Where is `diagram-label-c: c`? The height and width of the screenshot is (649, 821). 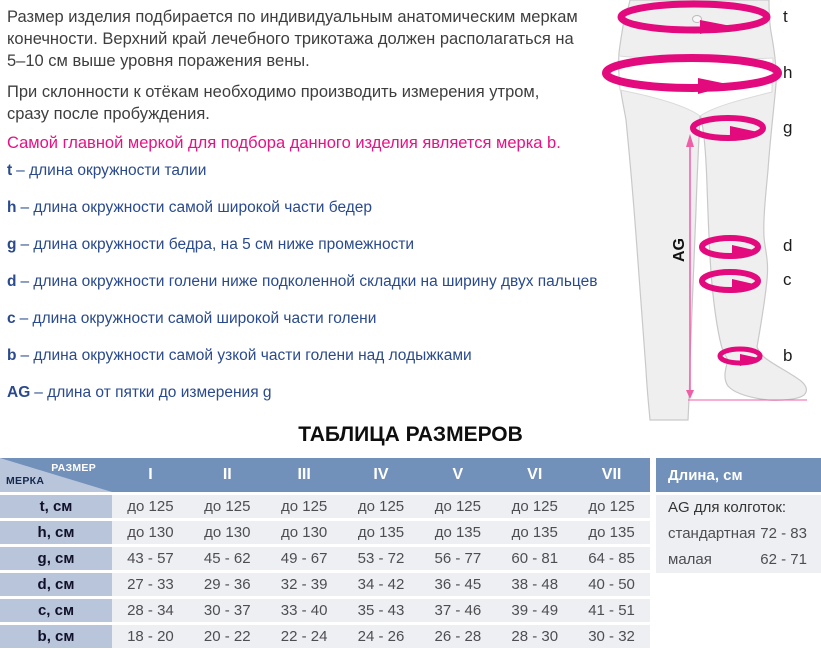 diagram-label-c: c is located at coordinates (787, 279).